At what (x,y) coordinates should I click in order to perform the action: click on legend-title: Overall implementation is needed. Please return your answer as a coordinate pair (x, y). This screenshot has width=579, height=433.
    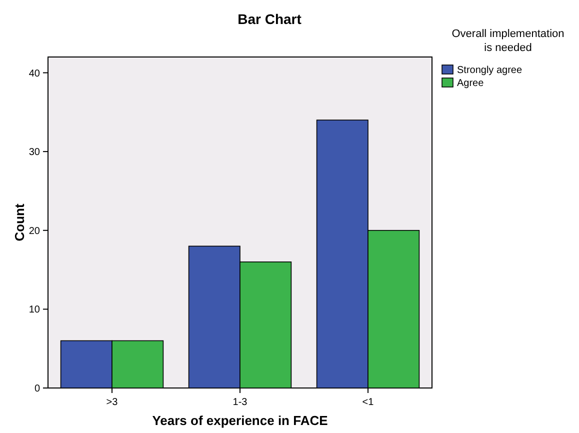
    Looking at the image, I should click on (508, 41).